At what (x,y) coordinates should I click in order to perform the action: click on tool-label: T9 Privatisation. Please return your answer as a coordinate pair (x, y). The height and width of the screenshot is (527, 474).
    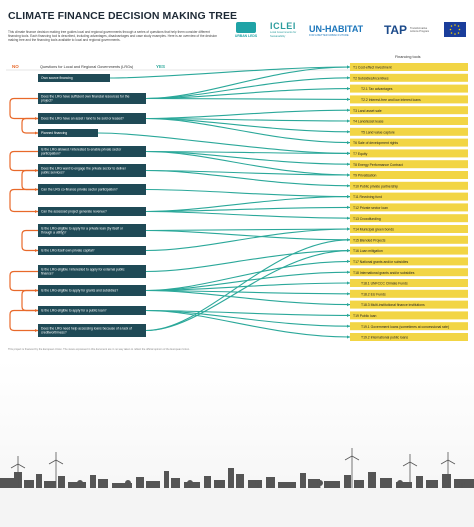
    Looking at the image, I should click on (364, 176).